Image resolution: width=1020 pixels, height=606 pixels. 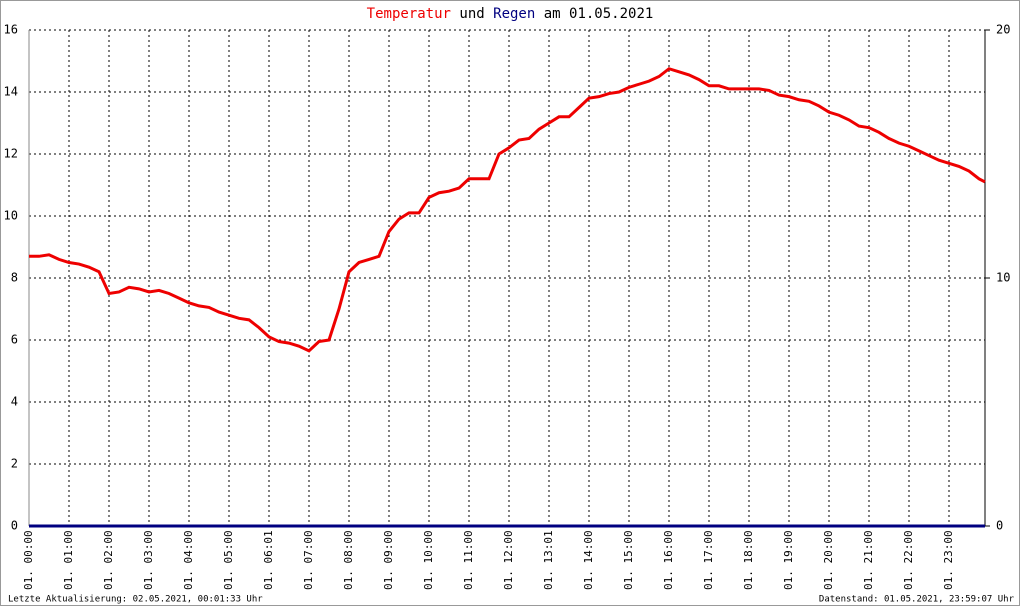 I want to click on x-tick-label: 01. 19:00, so click(x=788, y=560).